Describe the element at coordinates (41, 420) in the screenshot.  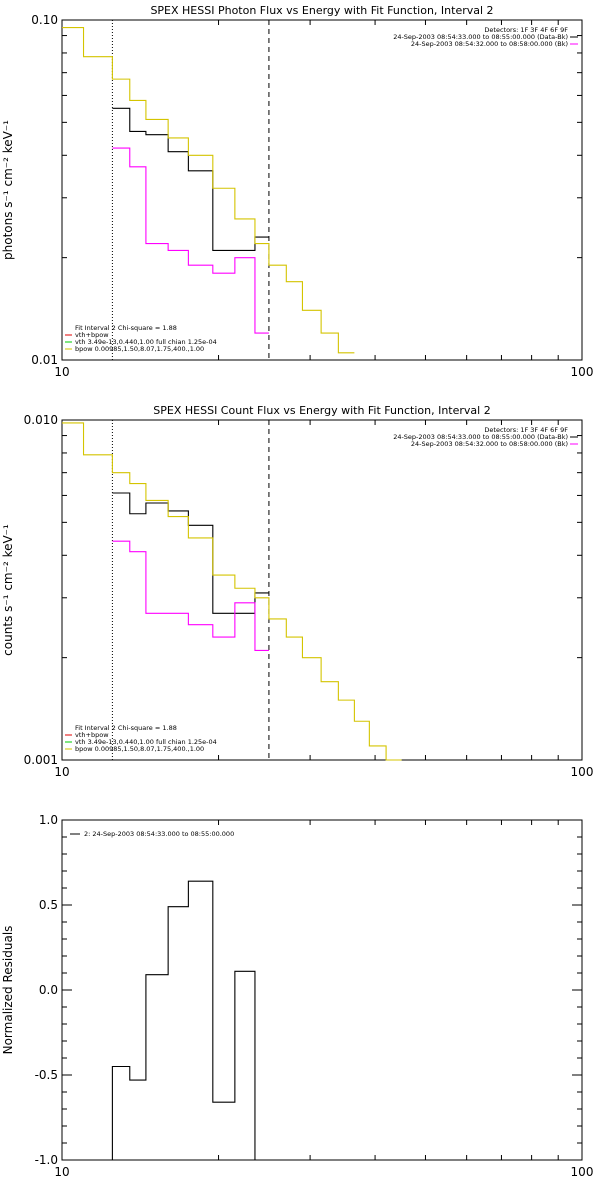
I see `y-tick-label: 0.010` at that location.